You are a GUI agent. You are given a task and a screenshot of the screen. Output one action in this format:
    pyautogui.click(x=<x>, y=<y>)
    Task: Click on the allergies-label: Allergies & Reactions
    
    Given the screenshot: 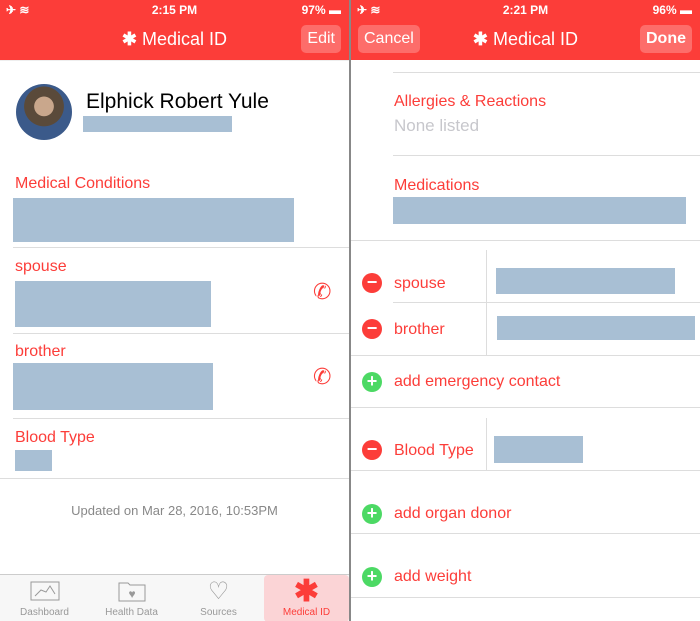 What is the action you would take?
    pyautogui.click(x=470, y=101)
    